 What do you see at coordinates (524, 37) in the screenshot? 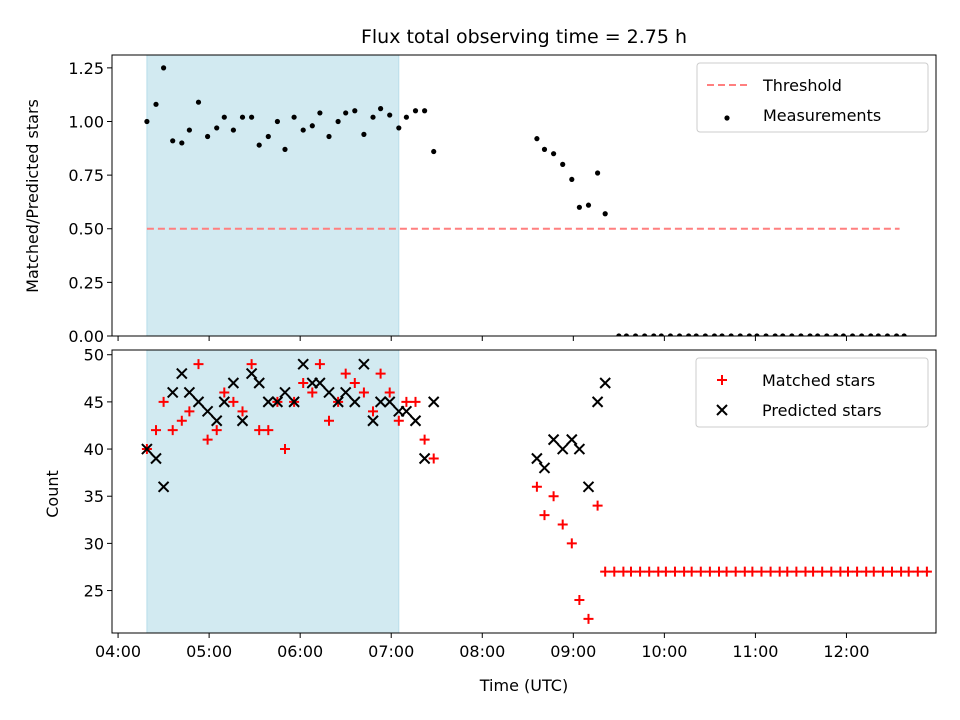
I see `chart-title: Flux total observing time = 2.75 h` at bounding box center [524, 37].